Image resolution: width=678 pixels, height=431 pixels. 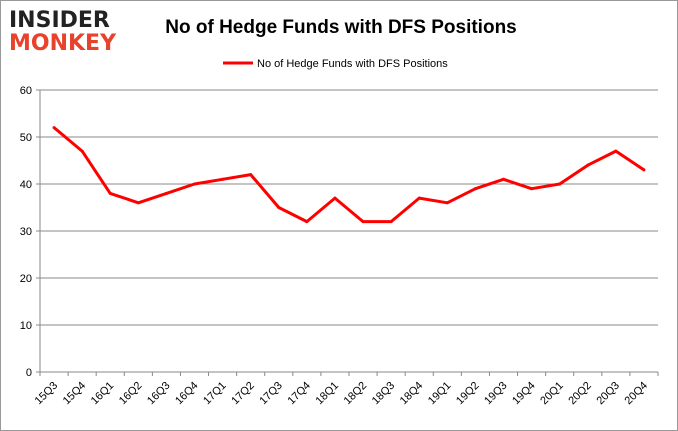 I want to click on x-tick-label: 18Q1, so click(x=328, y=394).